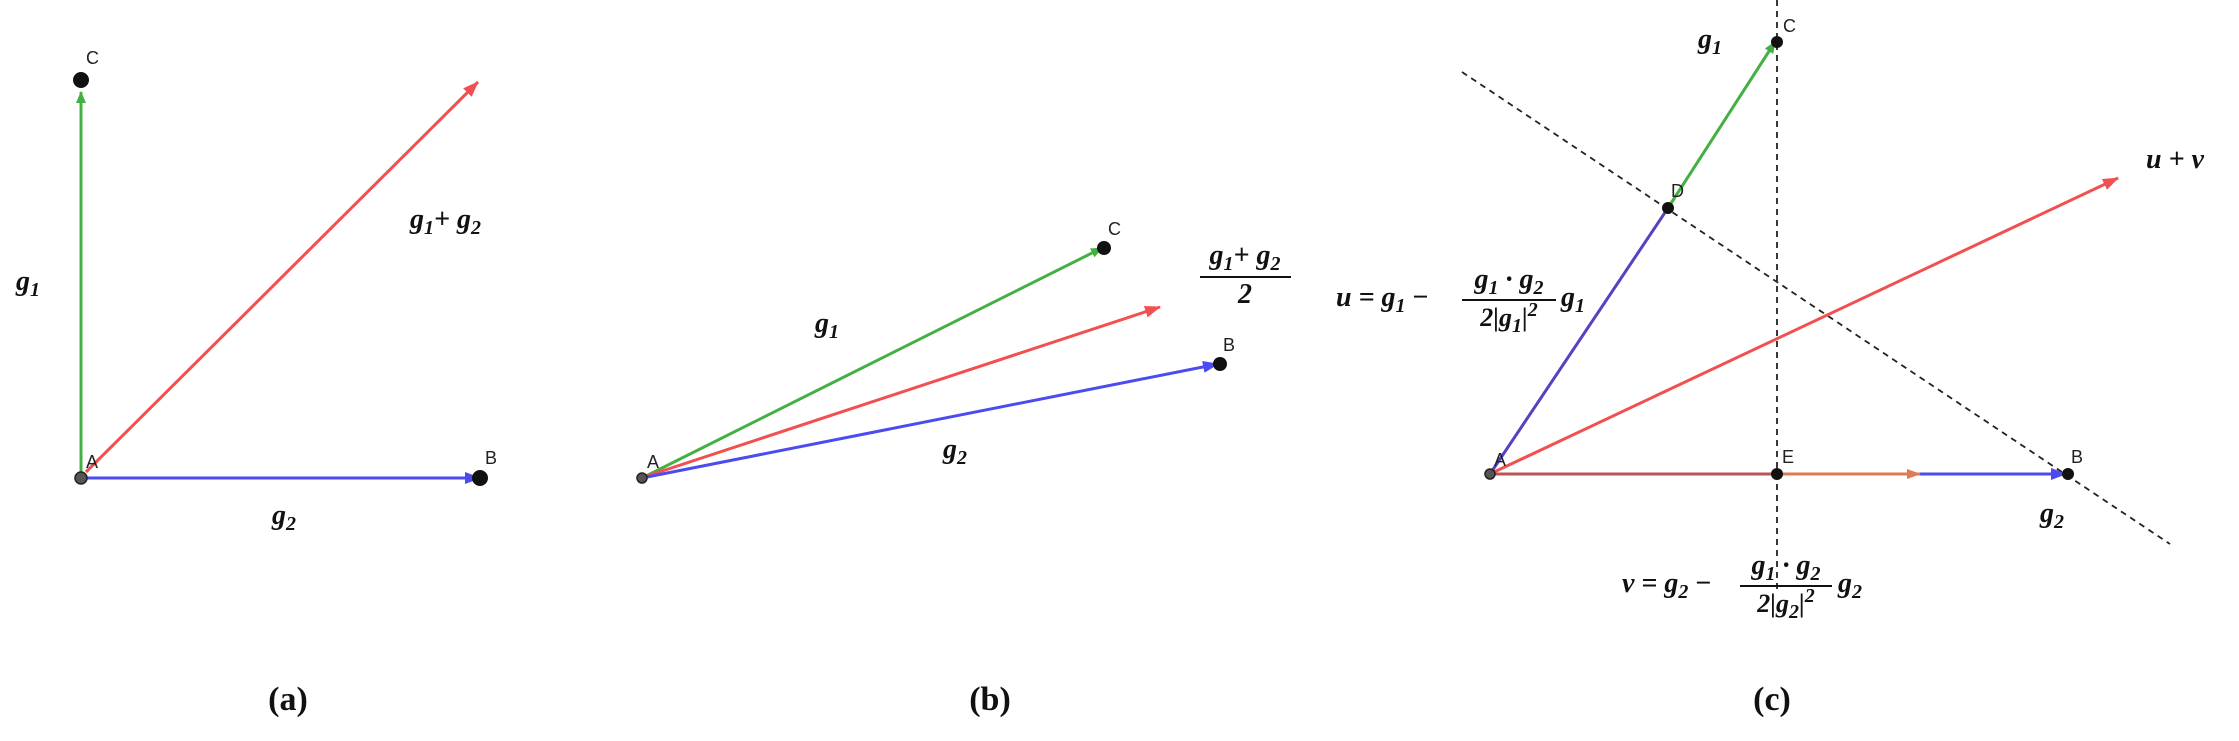 This screenshot has height=741, width=2239. Describe the element at coordinates (1509, 281) in the screenshot. I see `formula-u-numerator: g1 · g2` at that location.